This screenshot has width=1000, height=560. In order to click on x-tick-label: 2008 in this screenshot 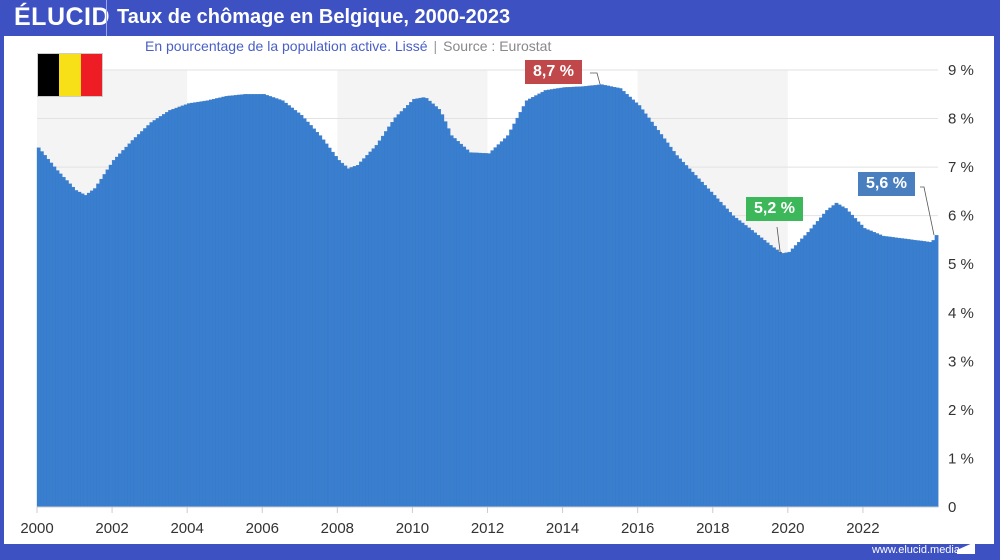, I will do `click(337, 528)`.